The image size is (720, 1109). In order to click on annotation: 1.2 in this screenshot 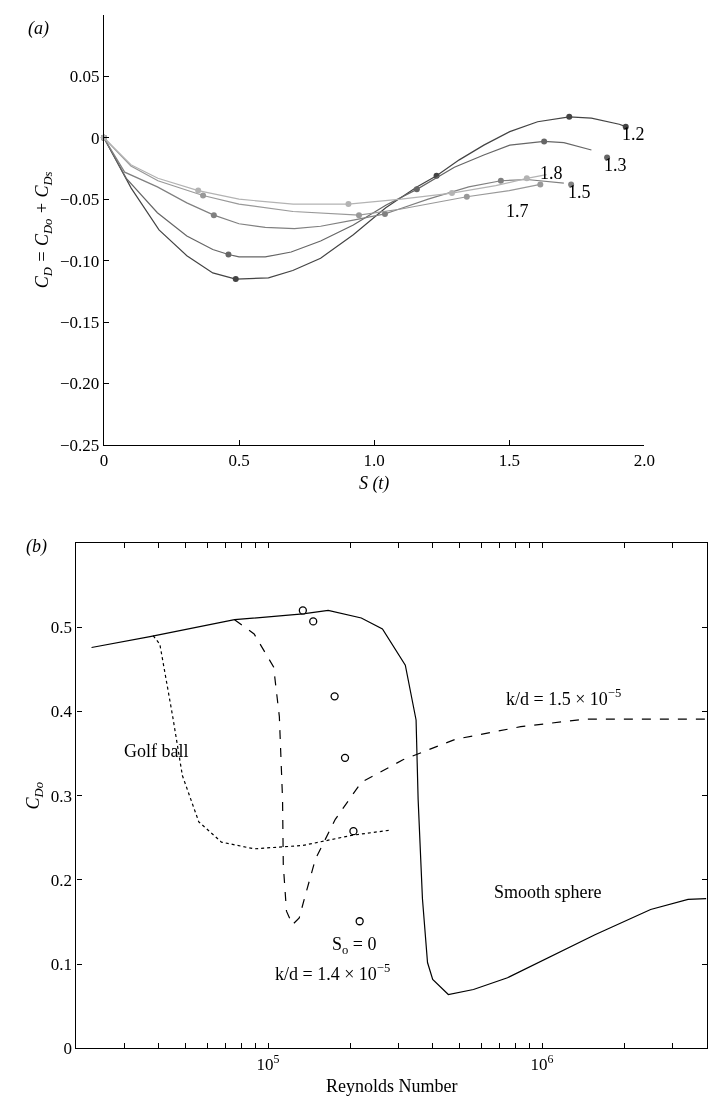, I will do `click(633, 134)`.